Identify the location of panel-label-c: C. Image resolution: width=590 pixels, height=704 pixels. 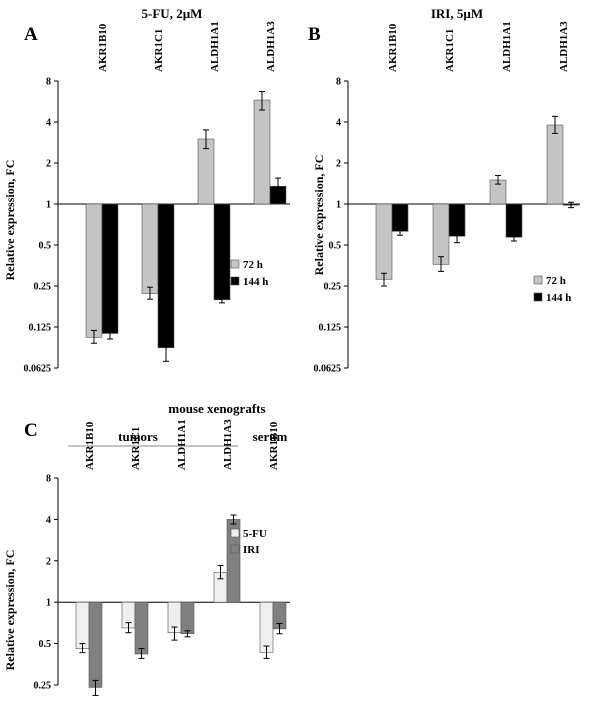
(31, 430).